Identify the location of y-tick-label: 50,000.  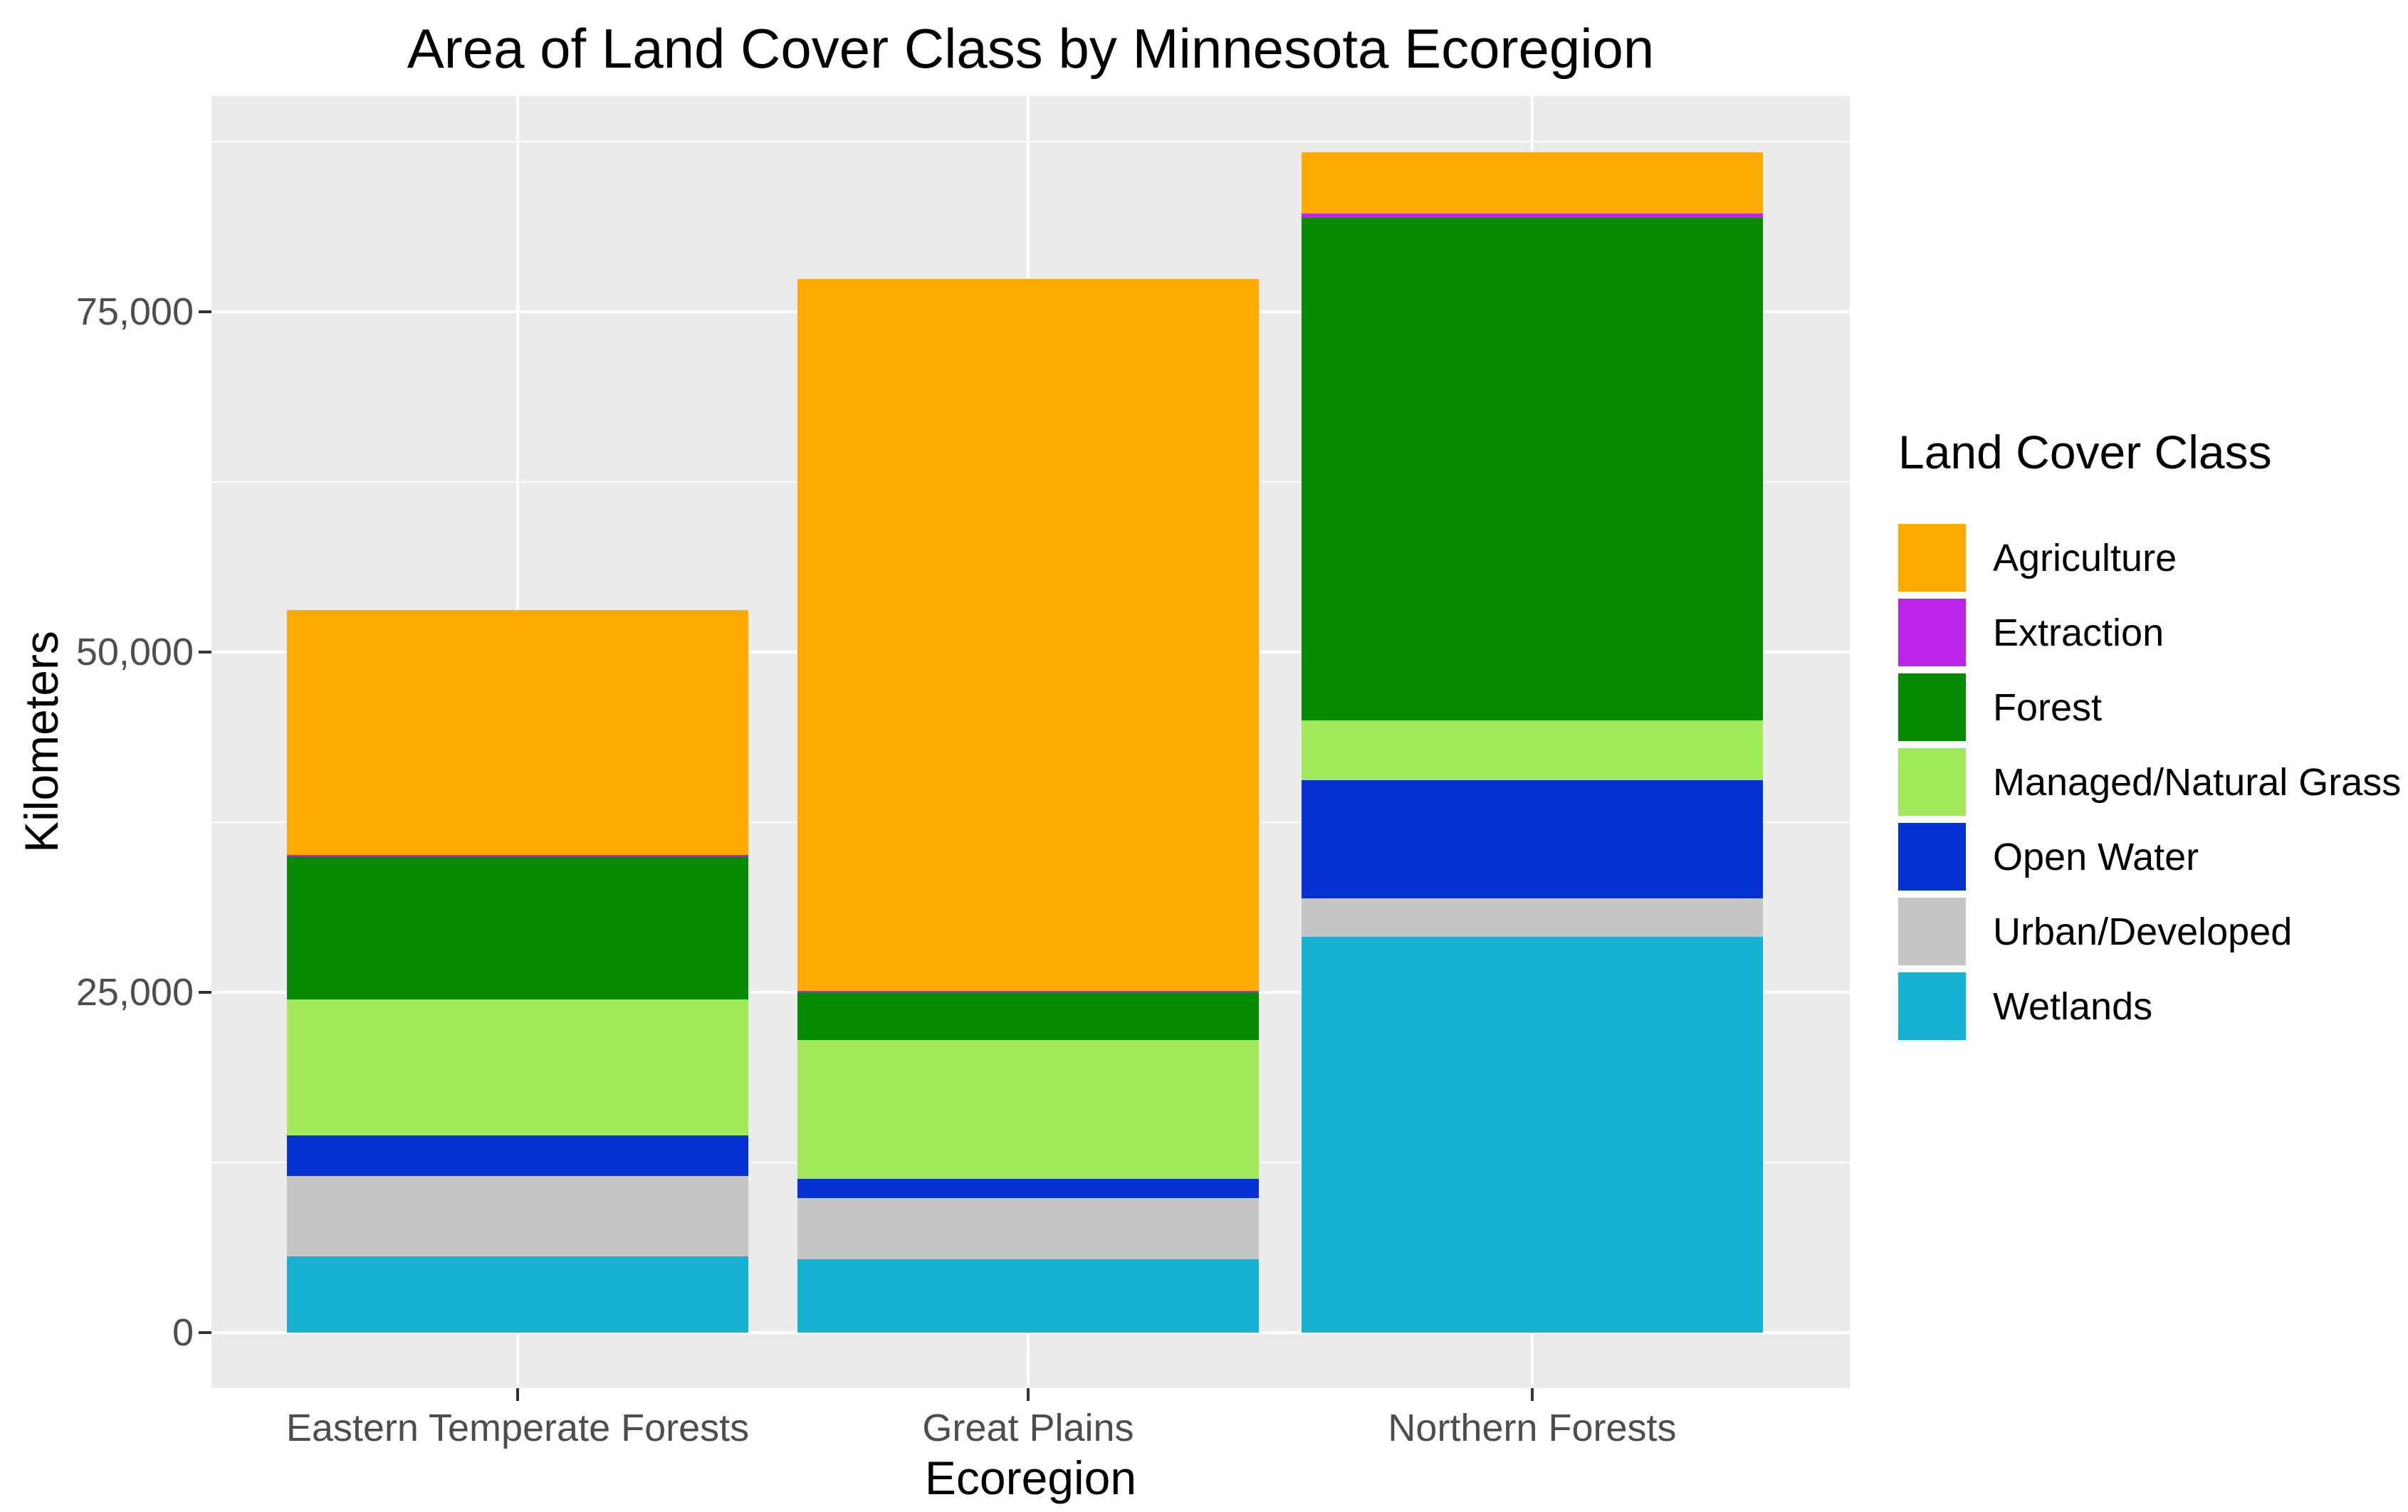
(134, 652).